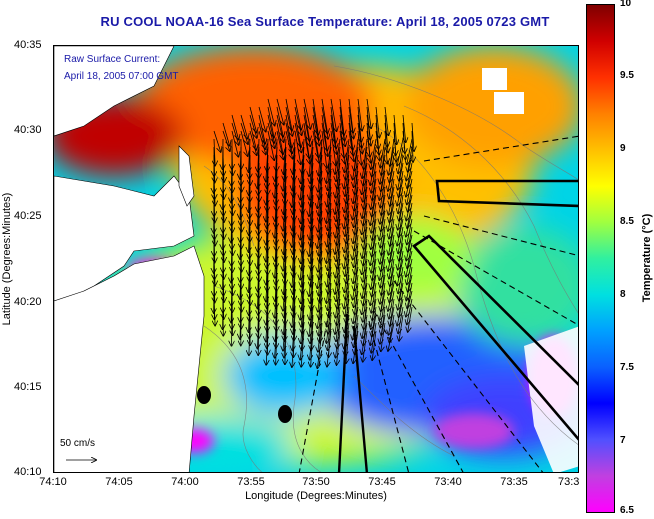  What do you see at coordinates (53, 482) in the screenshot?
I see `x-tick-label: 74:10` at bounding box center [53, 482].